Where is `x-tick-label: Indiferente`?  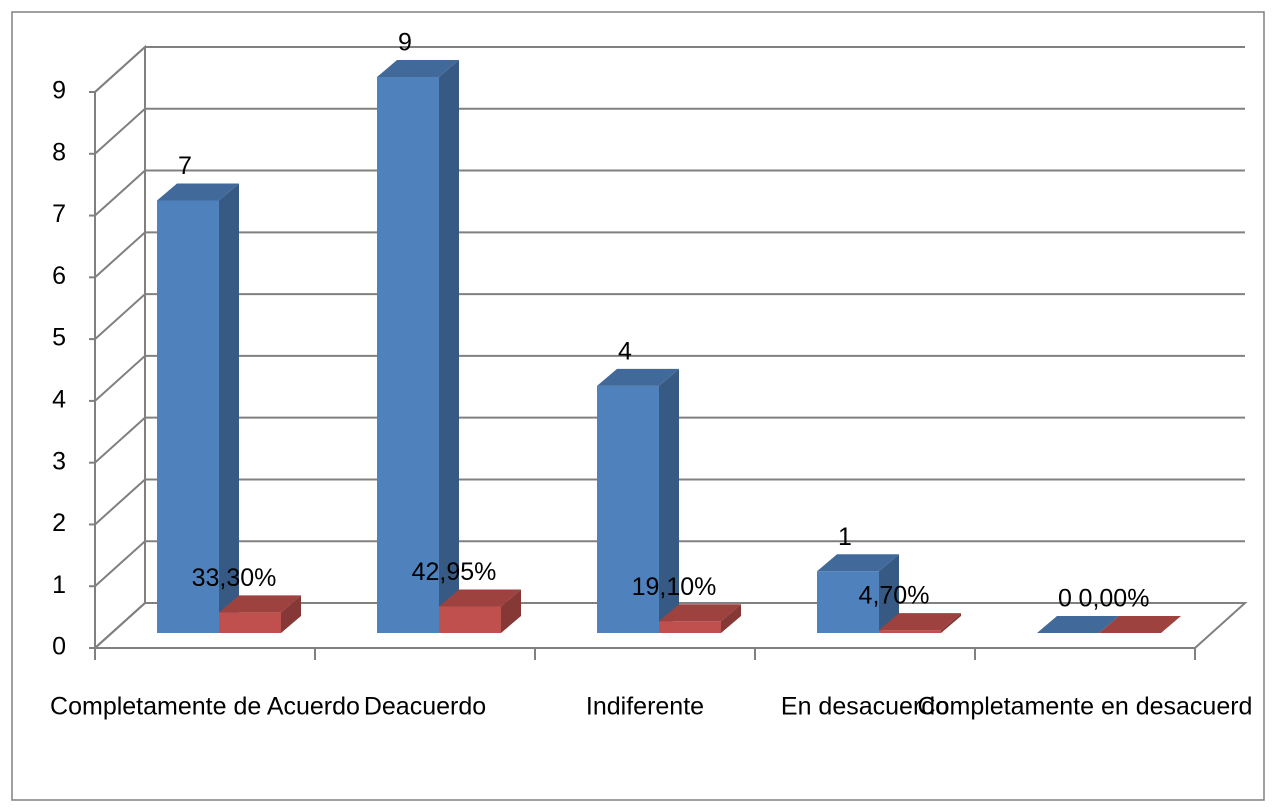
x-tick-label: Indiferente is located at coordinates (645, 707).